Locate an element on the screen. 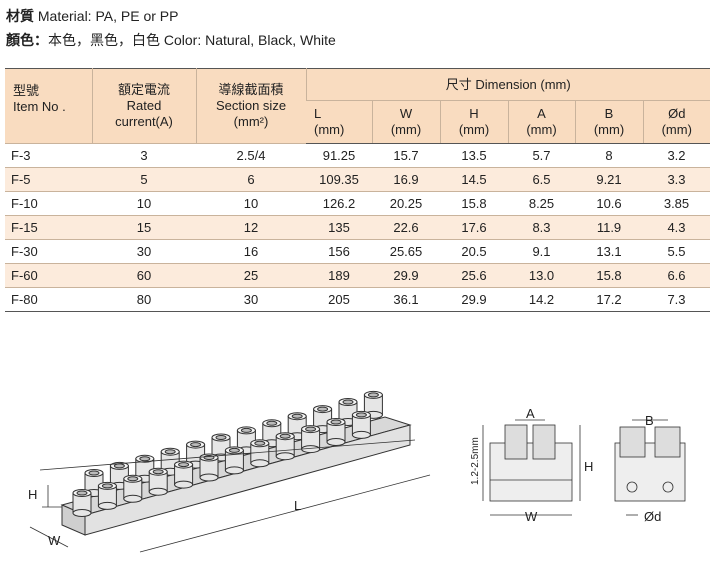 Image resolution: width=714 pixels, height=566 pixels. table-cell: F-30 is located at coordinates (48, 251).